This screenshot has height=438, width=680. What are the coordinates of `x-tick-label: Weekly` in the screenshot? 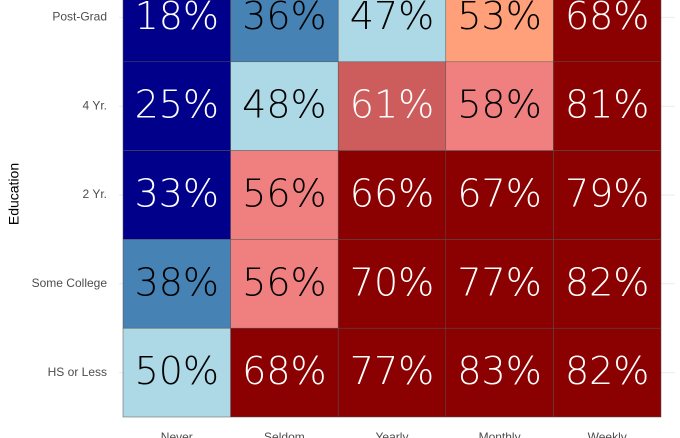 It's located at (607, 434).